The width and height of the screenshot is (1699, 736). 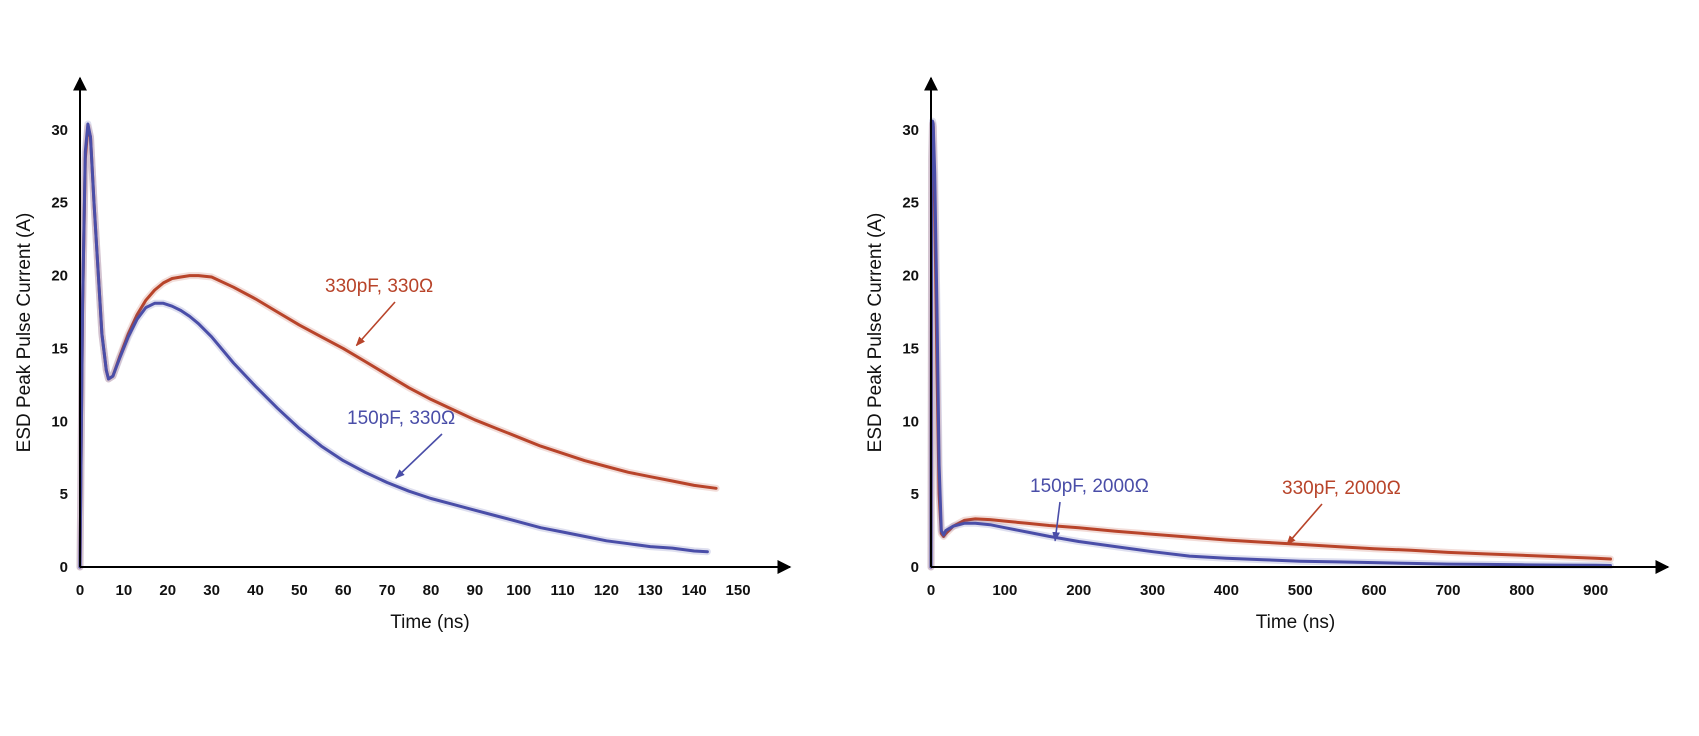 What do you see at coordinates (1078, 590) in the screenshot?
I see `x-tick-label: 200` at bounding box center [1078, 590].